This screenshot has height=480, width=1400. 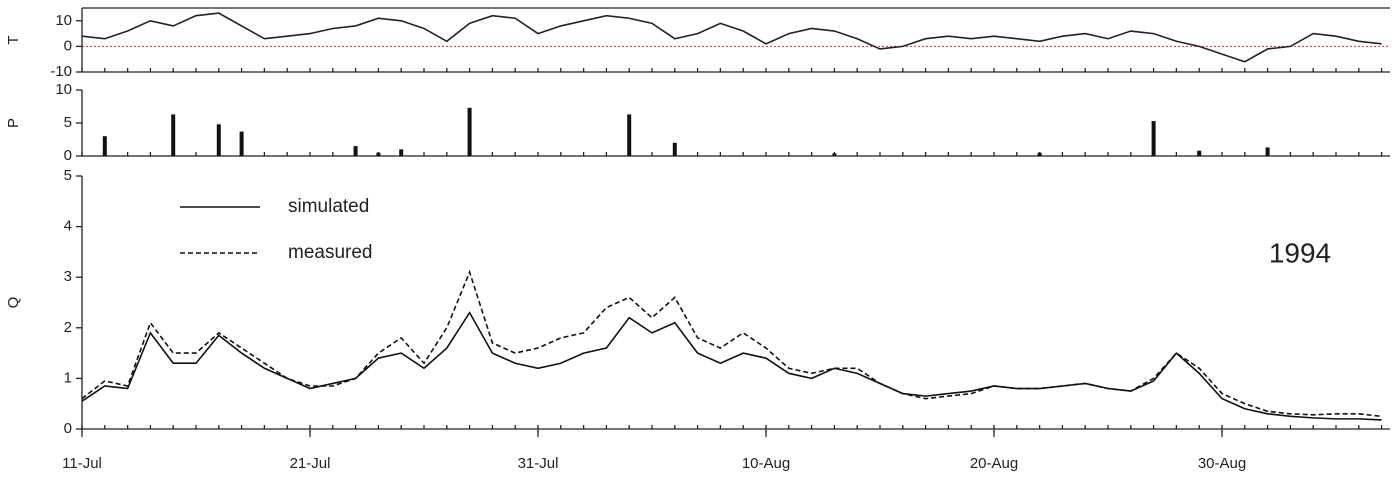 What do you see at coordinates (68, 327) in the screenshot?
I see `y-tick-label: 2` at bounding box center [68, 327].